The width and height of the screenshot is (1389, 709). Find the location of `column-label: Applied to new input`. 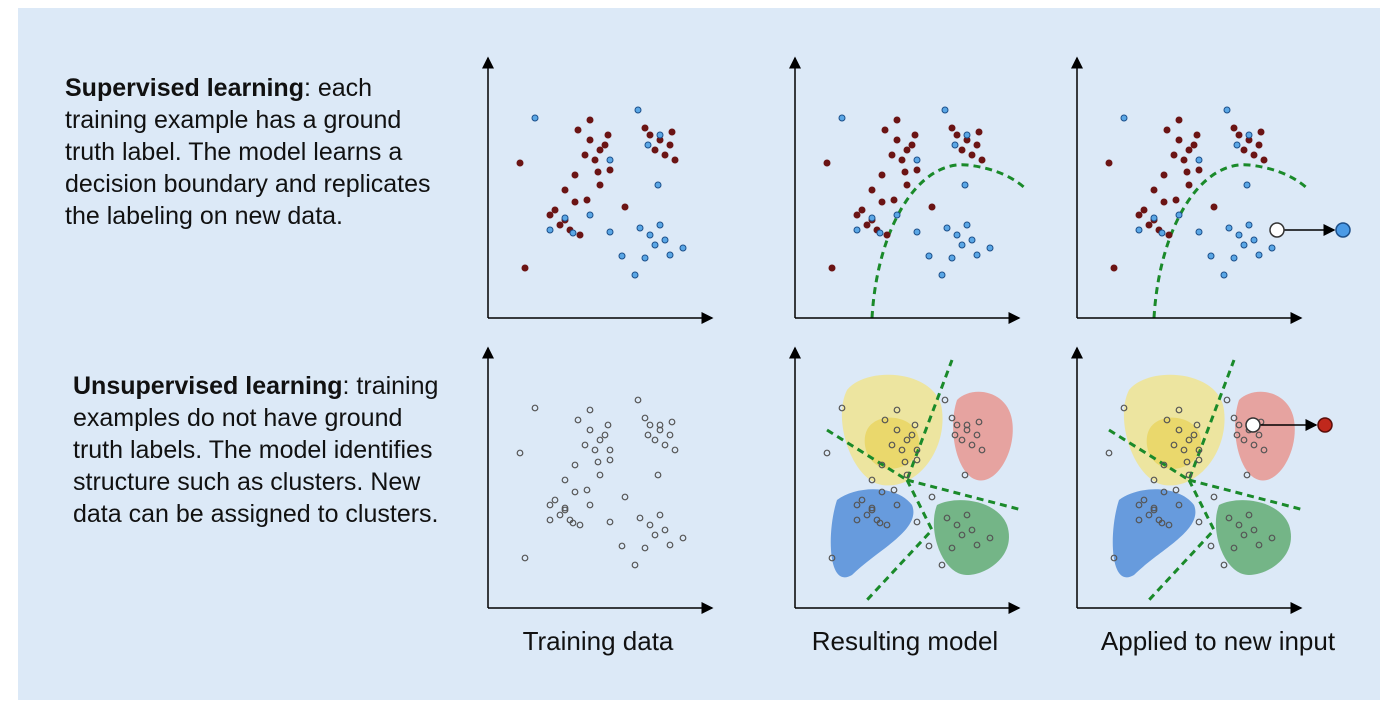

column-label: Applied to new input is located at coordinates (1218, 641).